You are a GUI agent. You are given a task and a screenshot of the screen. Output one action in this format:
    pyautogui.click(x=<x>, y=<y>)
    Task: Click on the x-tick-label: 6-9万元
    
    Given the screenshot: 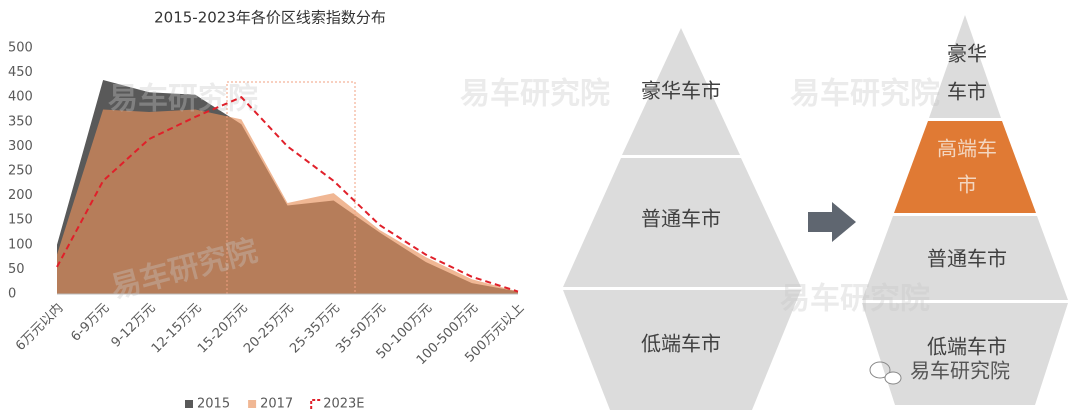 What is the action you would take?
    pyautogui.click(x=90, y=323)
    